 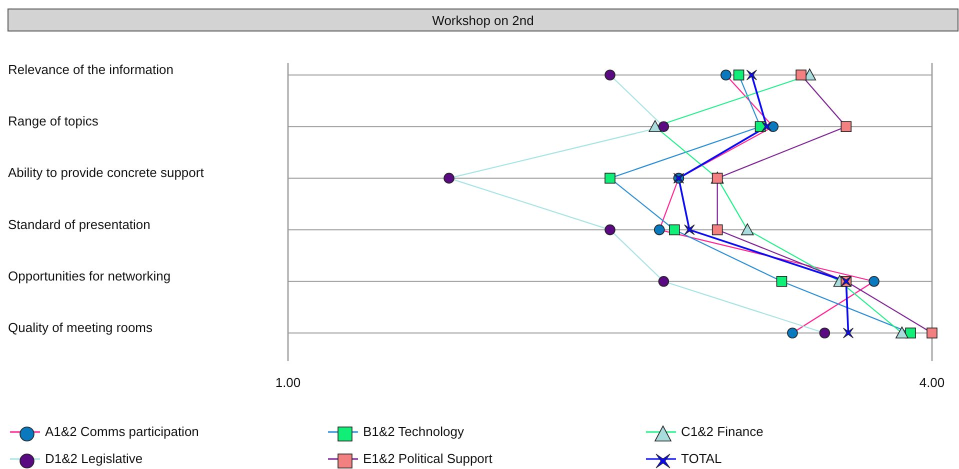 What do you see at coordinates (53, 121) in the screenshot?
I see `y-tick-label: Range of topics` at bounding box center [53, 121].